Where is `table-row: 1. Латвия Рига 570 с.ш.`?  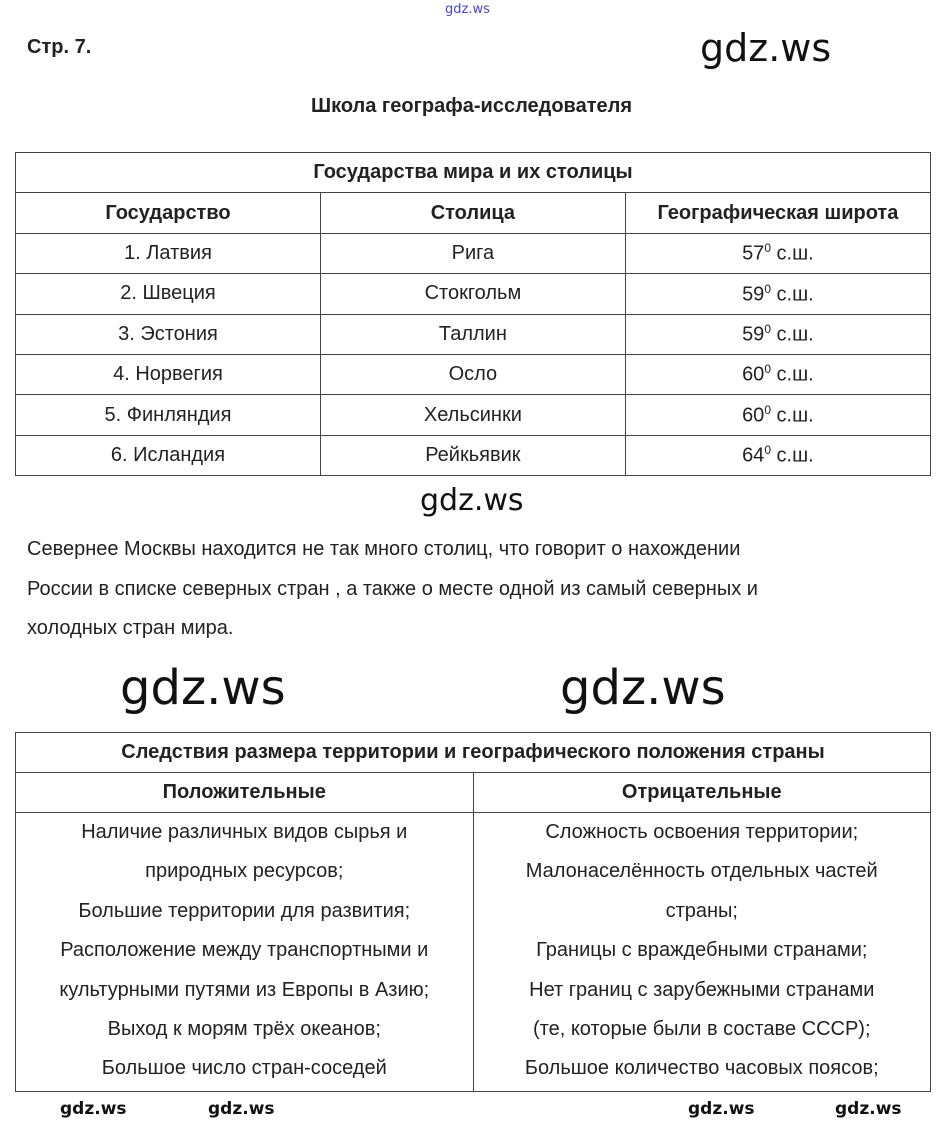 table-row: 1. Латвия Рига 570 с.ш. is located at coordinates (473, 253).